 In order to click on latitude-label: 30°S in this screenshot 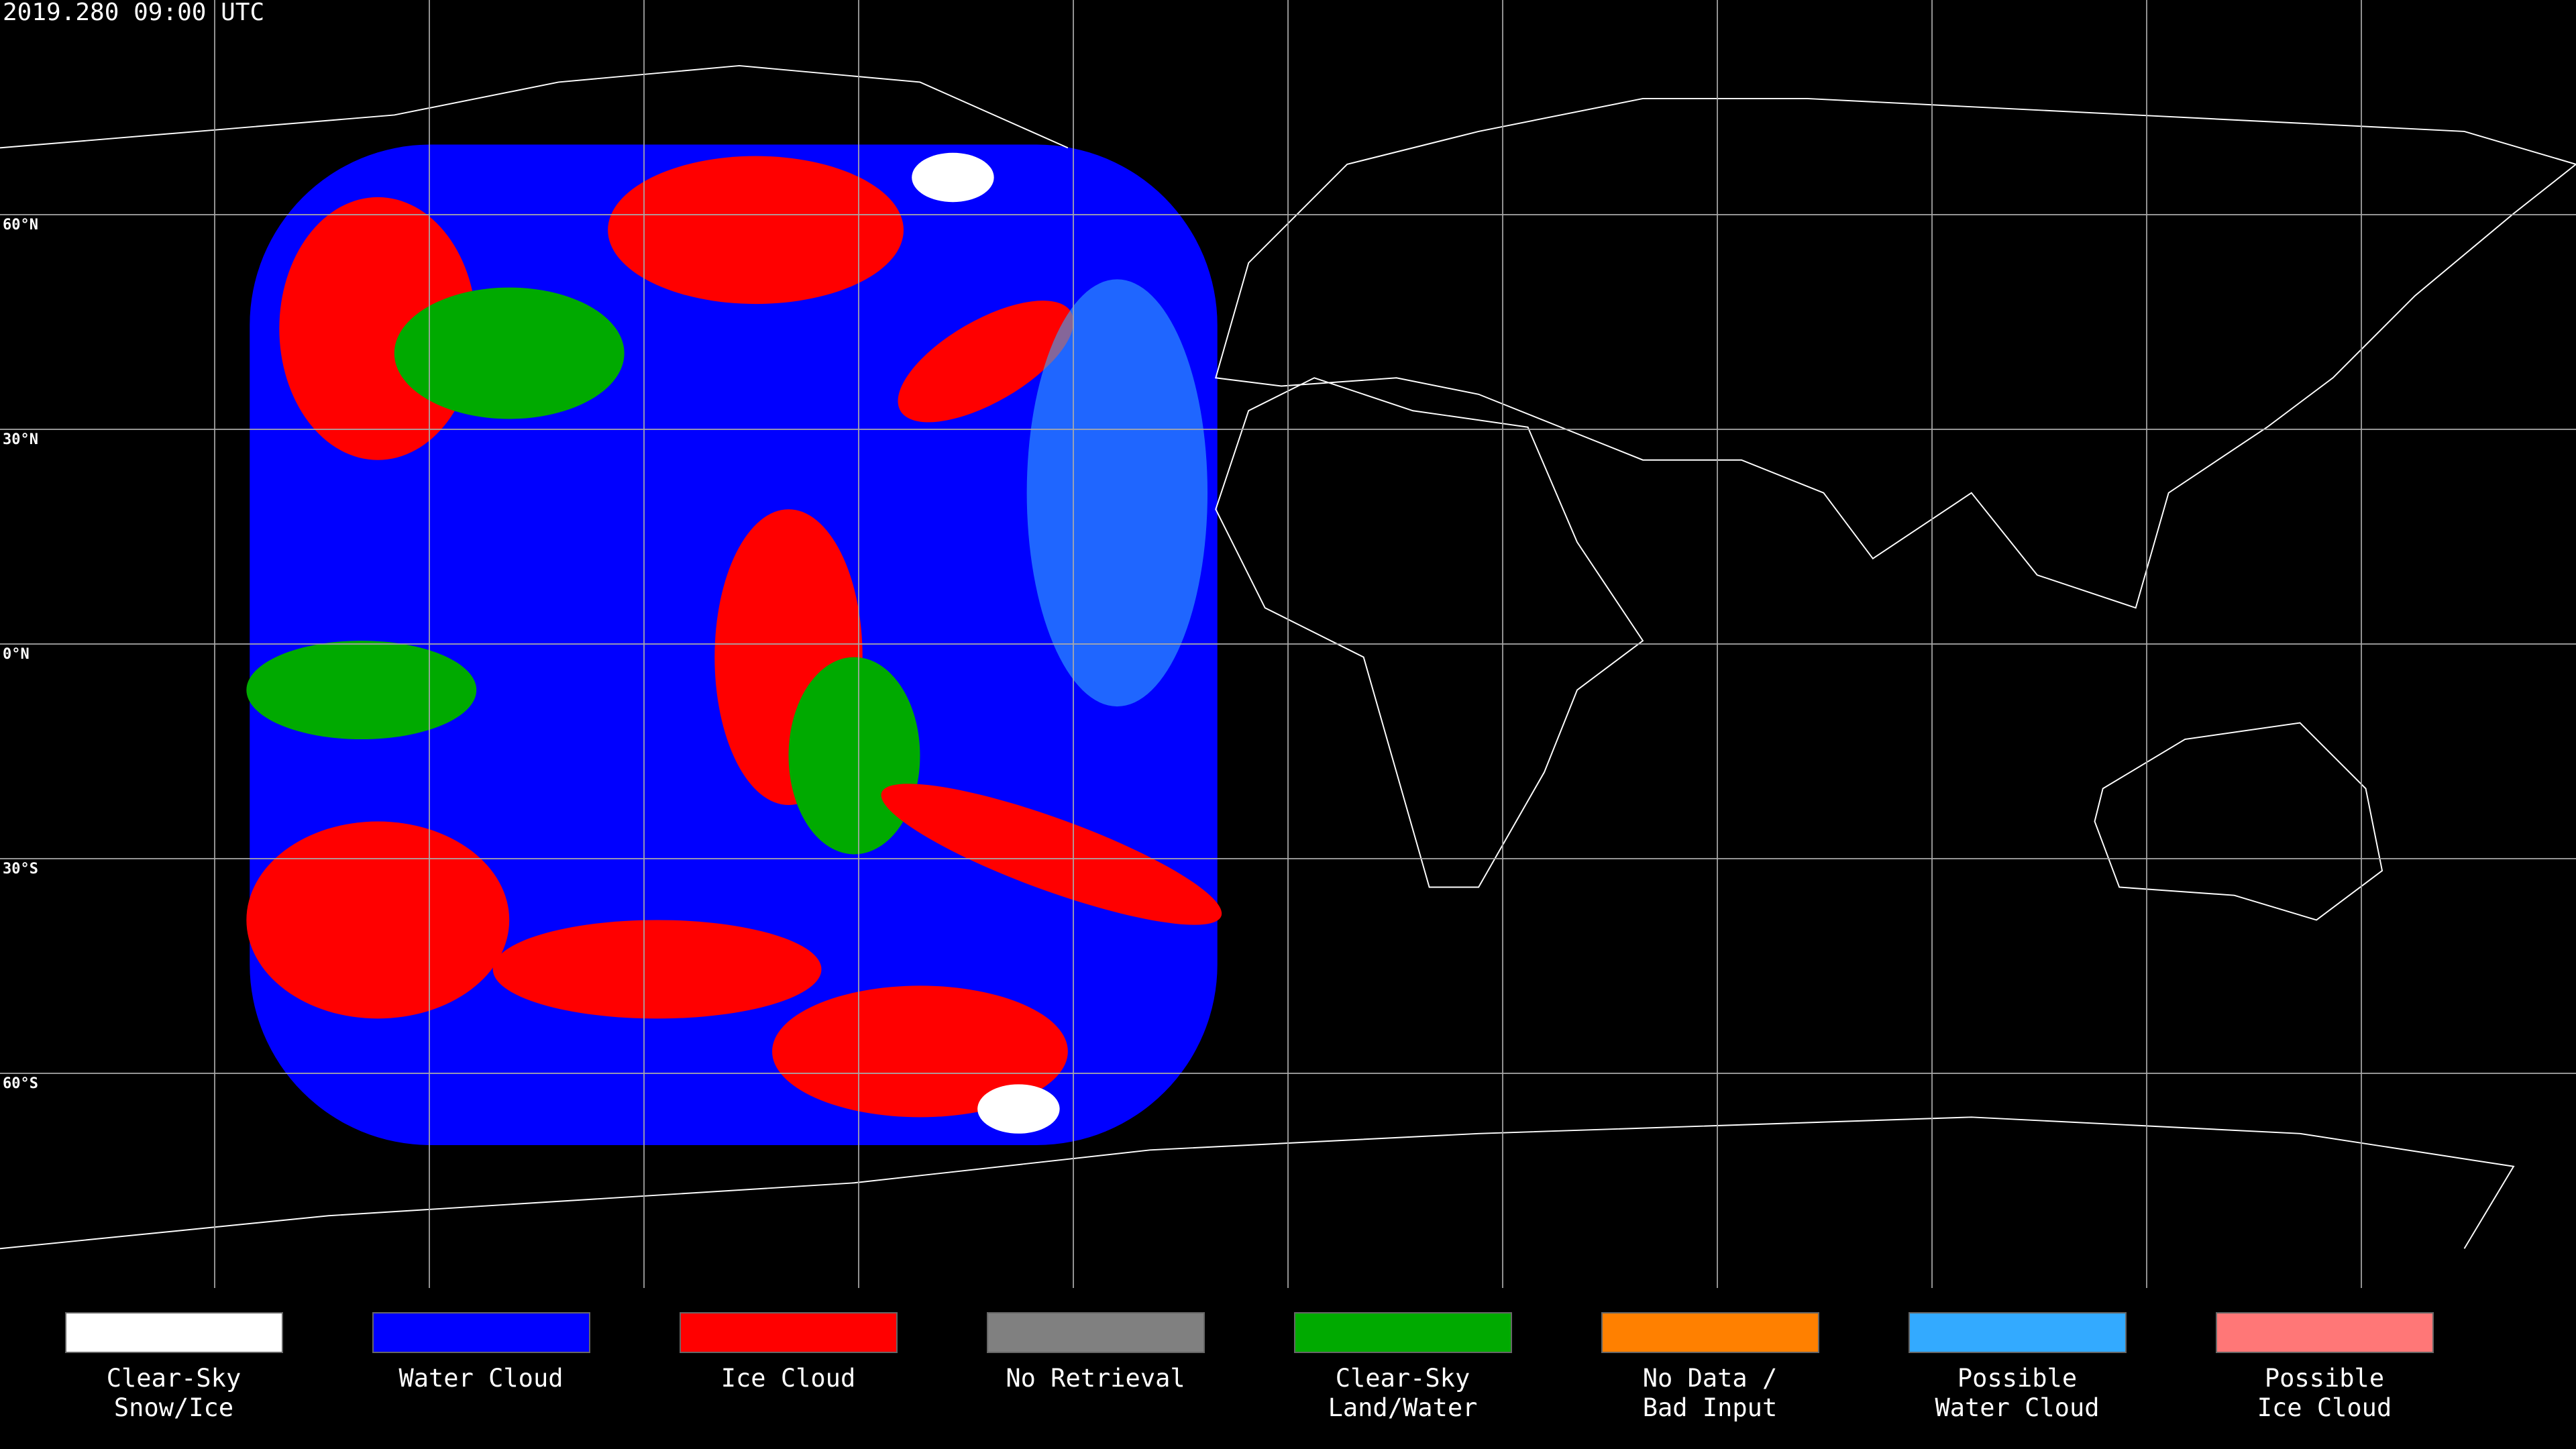, I will do `click(20, 869)`.